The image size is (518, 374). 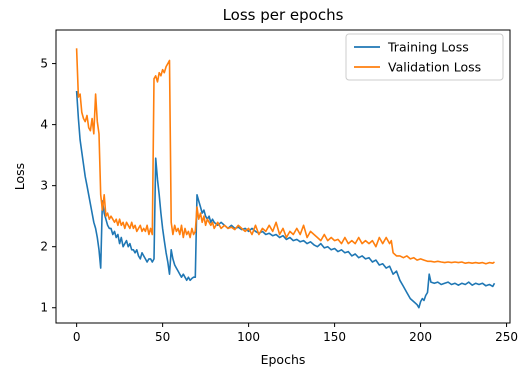 What do you see at coordinates (334, 337) in the screenshot?
I see `x-tick-label: 150` at bounding box center [334, 337].